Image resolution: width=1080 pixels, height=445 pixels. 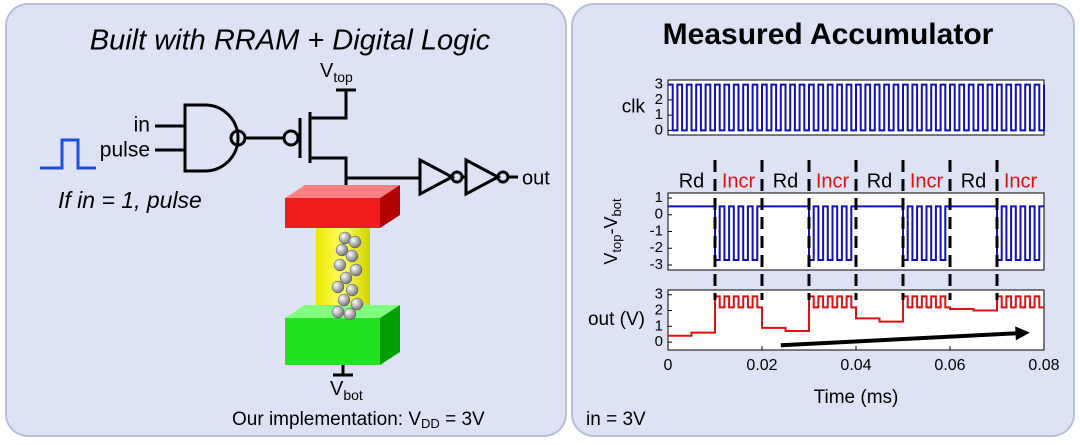 What do you see at coordinates (125, 150) in the screenshot?
I see `input-label: pulse` at bounding box center [125, 150].